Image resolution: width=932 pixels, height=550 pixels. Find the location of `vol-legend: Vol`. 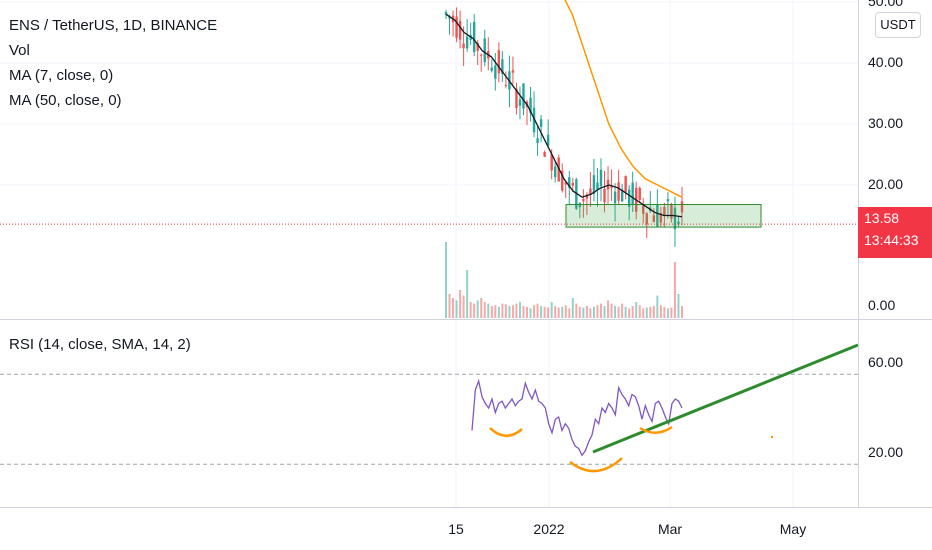

vol-legend: Vol is located at coordinates (19, 50).